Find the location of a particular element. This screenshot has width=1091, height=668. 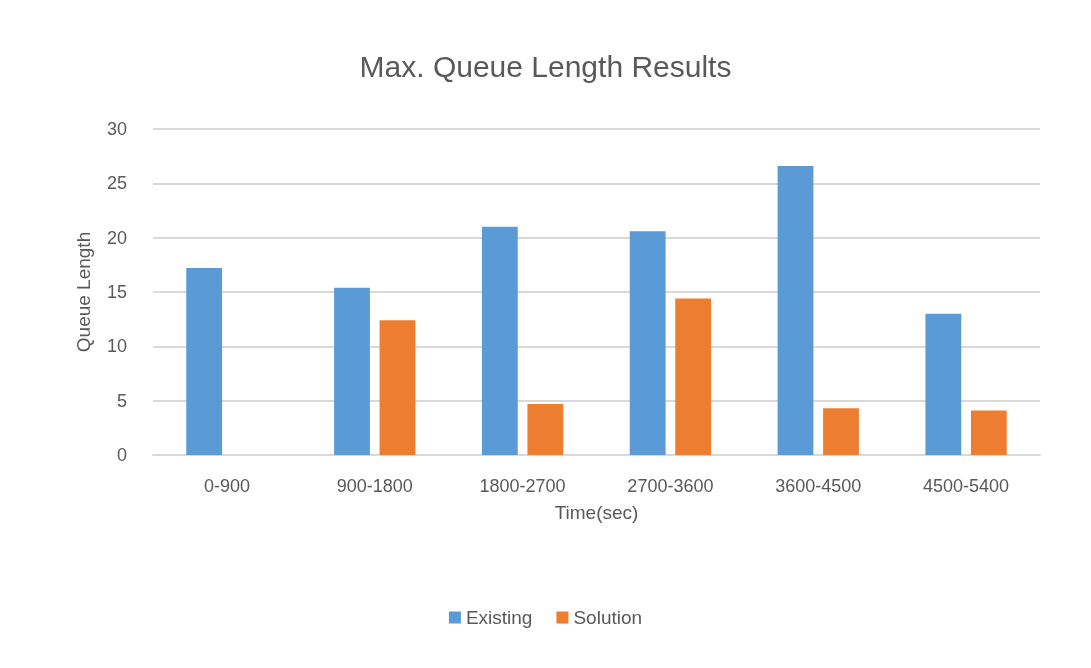

x-tick-label: 2700-3600 is located at coordinates (670, 486).